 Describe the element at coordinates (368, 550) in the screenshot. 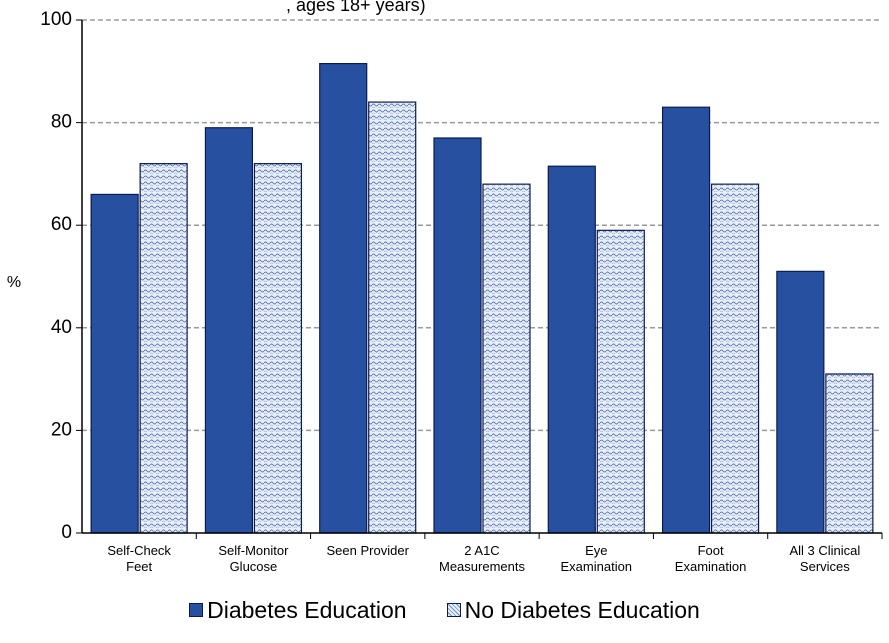

I see `x-tick-label: Seen Provider` at that location.